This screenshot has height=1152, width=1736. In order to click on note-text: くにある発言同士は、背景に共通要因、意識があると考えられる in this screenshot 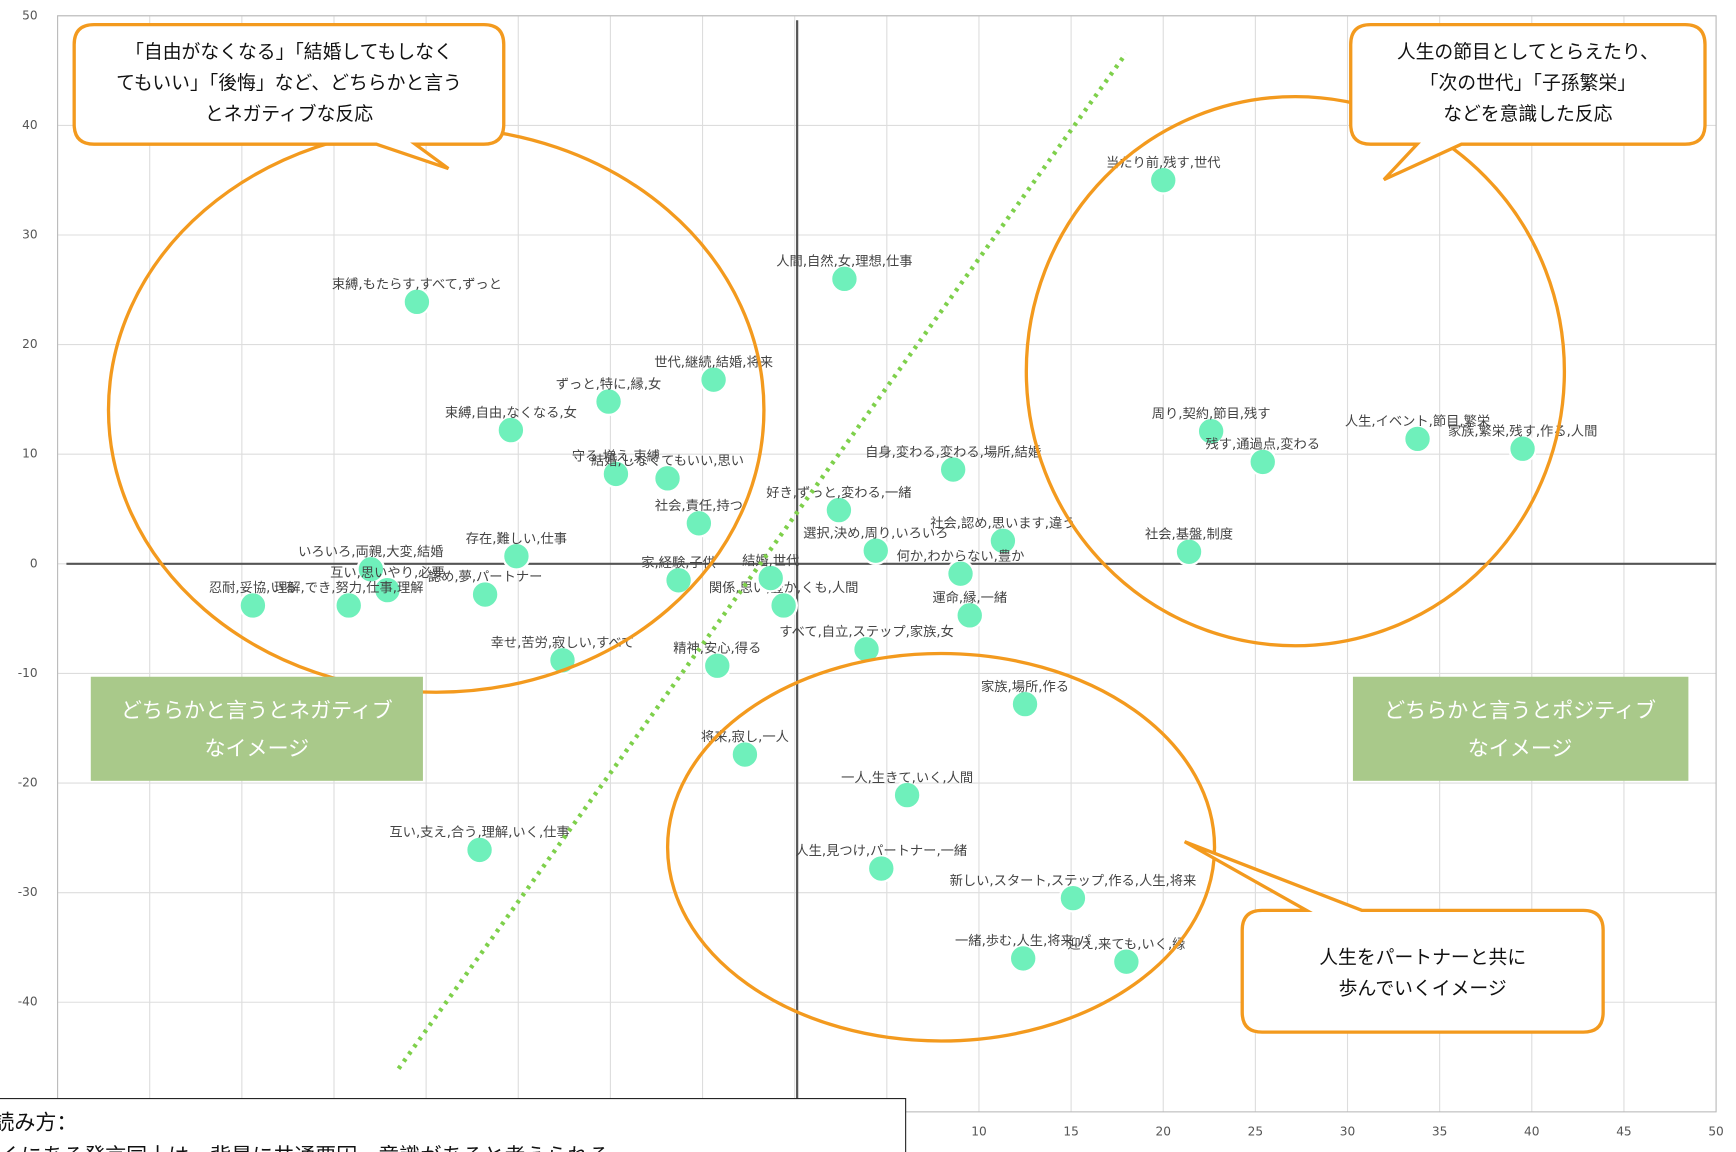, I will do `click(304, 1147)`.